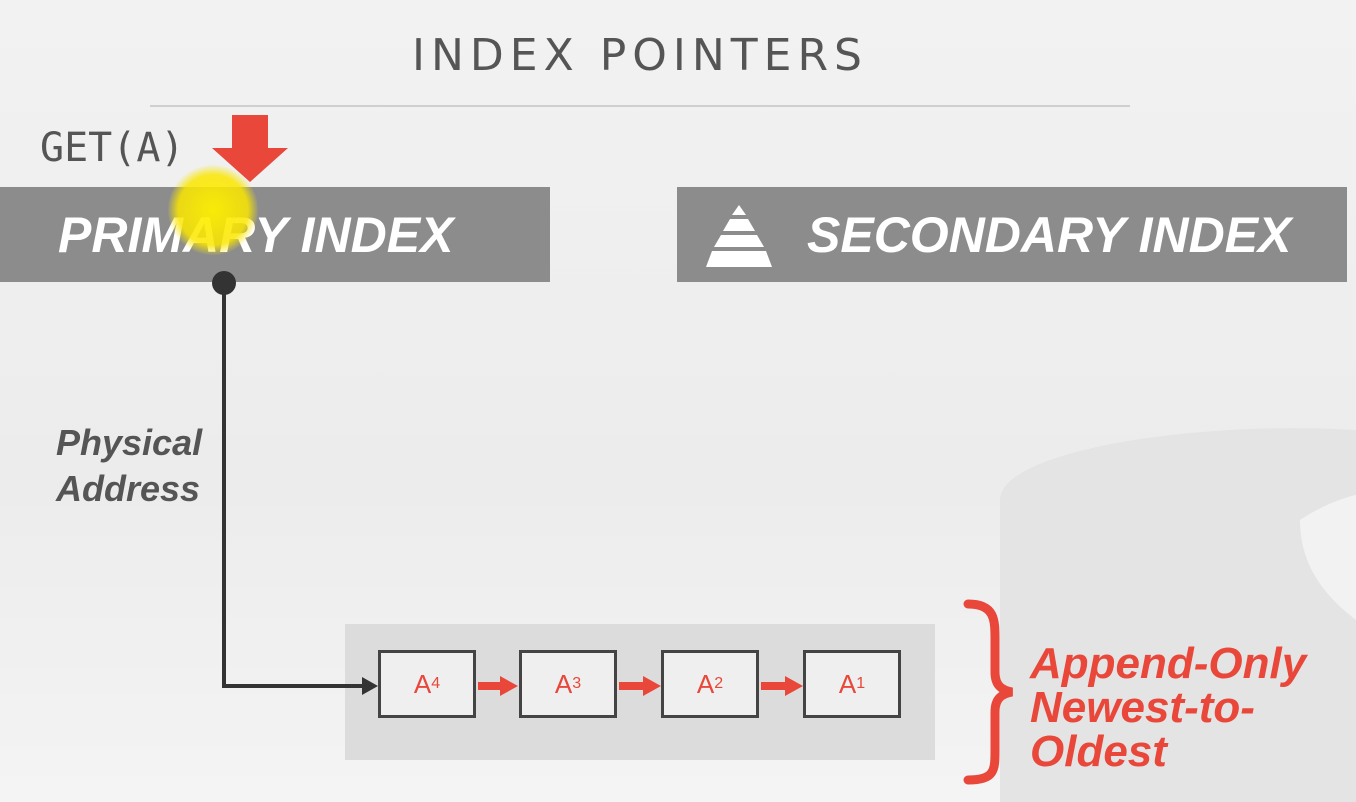 This screenshot has width=1356, height=802. I want to click on physical-address-line-1: Physical, so click(129, 442).